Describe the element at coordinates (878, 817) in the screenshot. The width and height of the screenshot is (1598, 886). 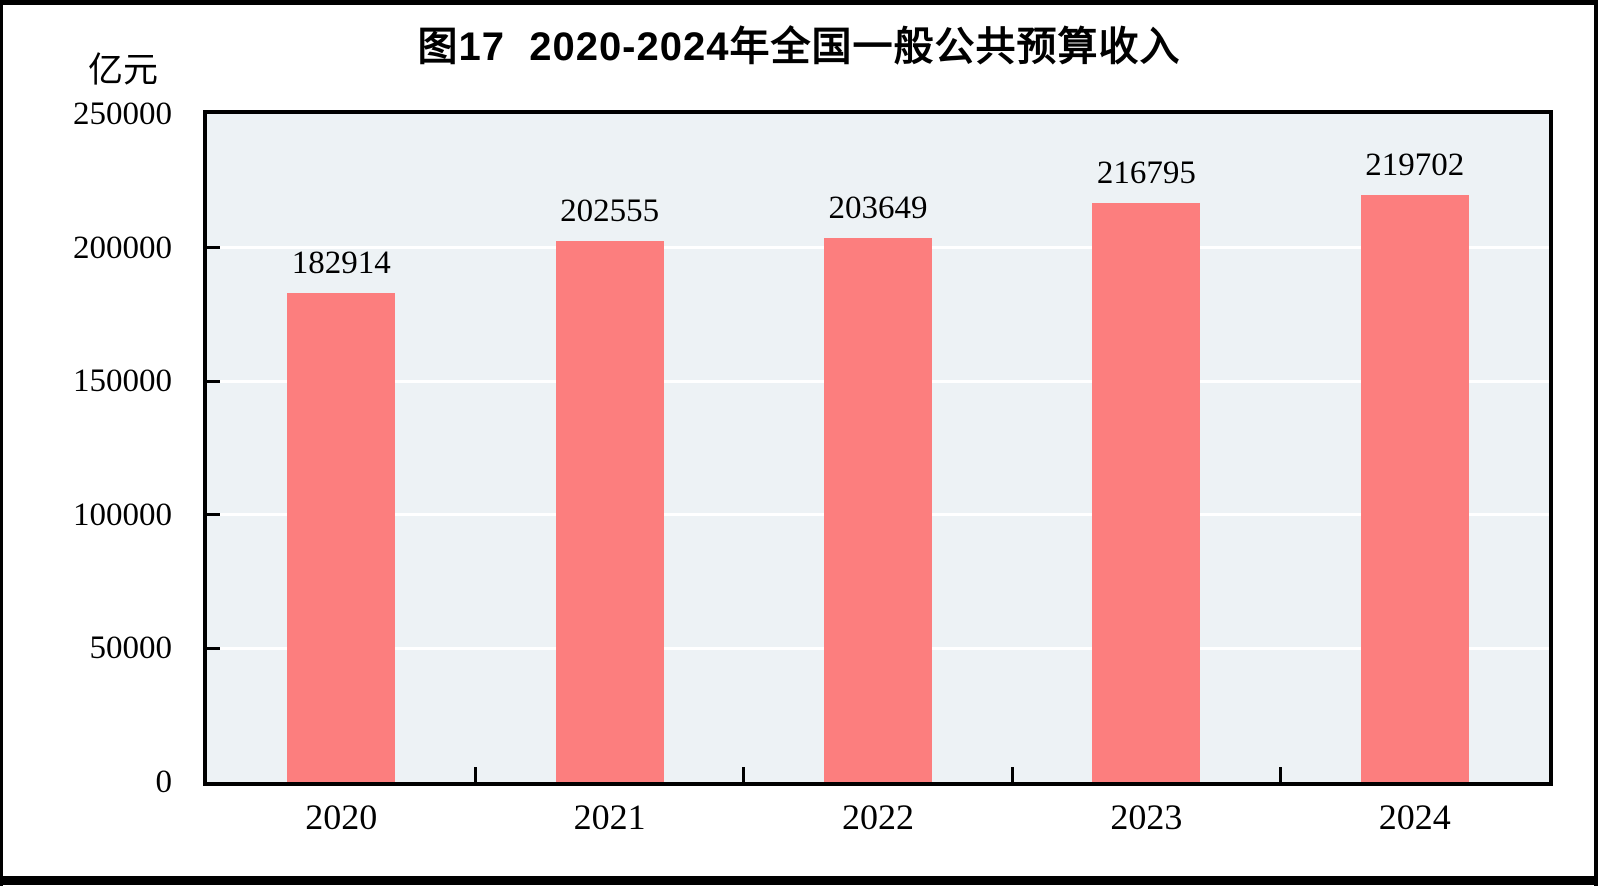
I see `x-axis-label-2022: 2022` at that location.